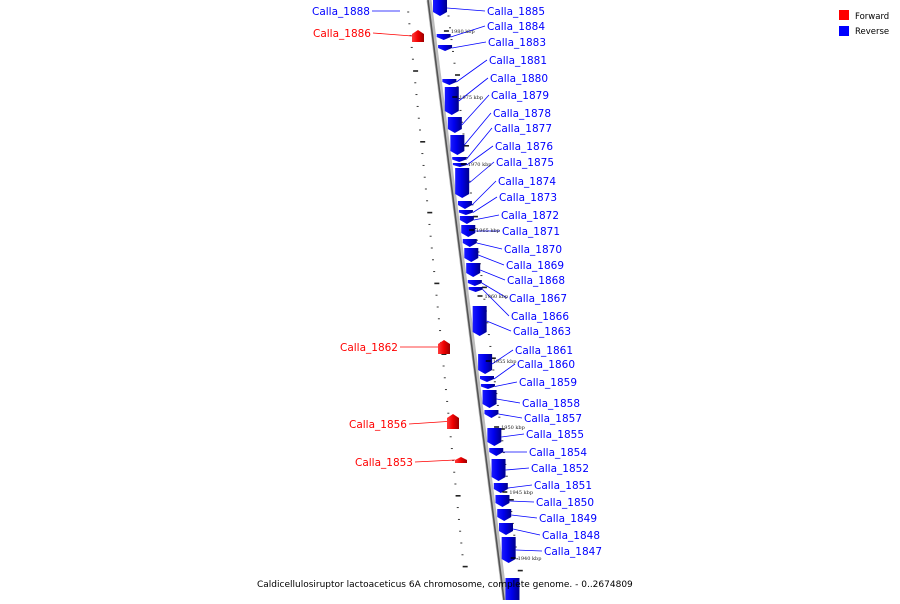 The width and height of the screenshot is (900, 604). What do you see at coordinates (512, 589) in the screenshot?
I see `gene-feature-continuation` at bounding box center [512, 589].